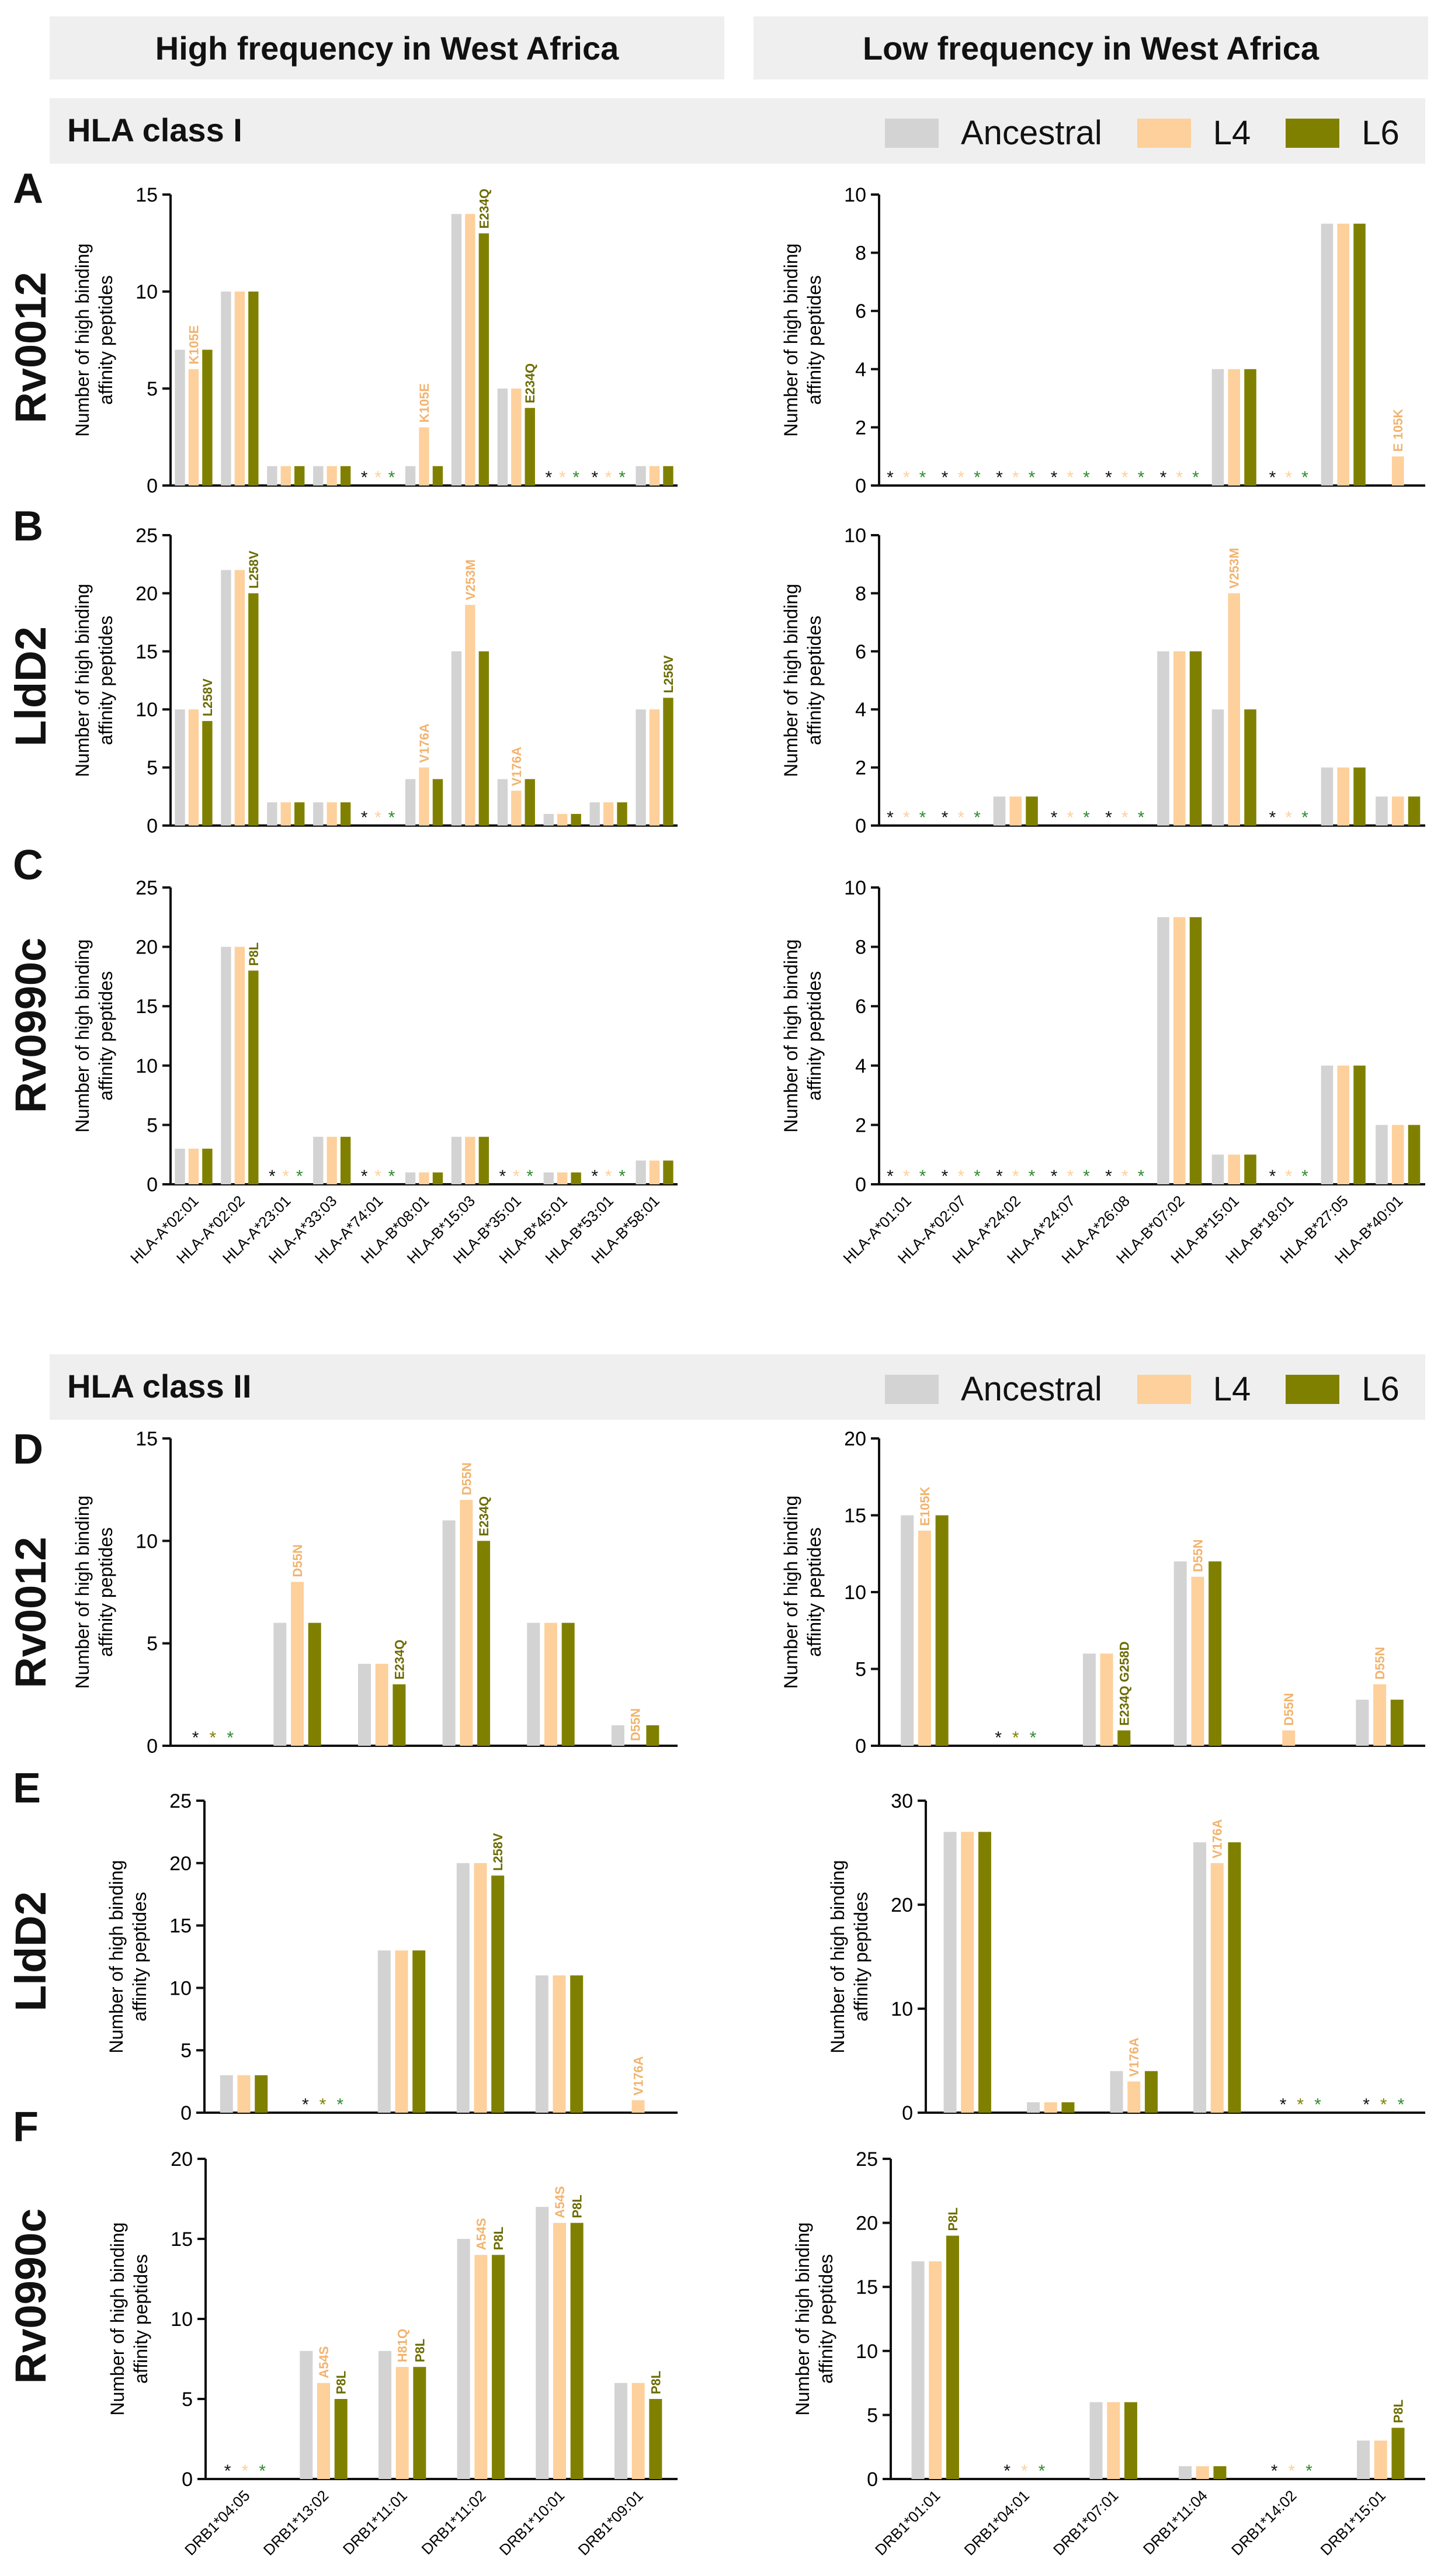 This screenshot has height=2576, width=1448. I want to click on y-tick-label: 4, so click(860, 710).